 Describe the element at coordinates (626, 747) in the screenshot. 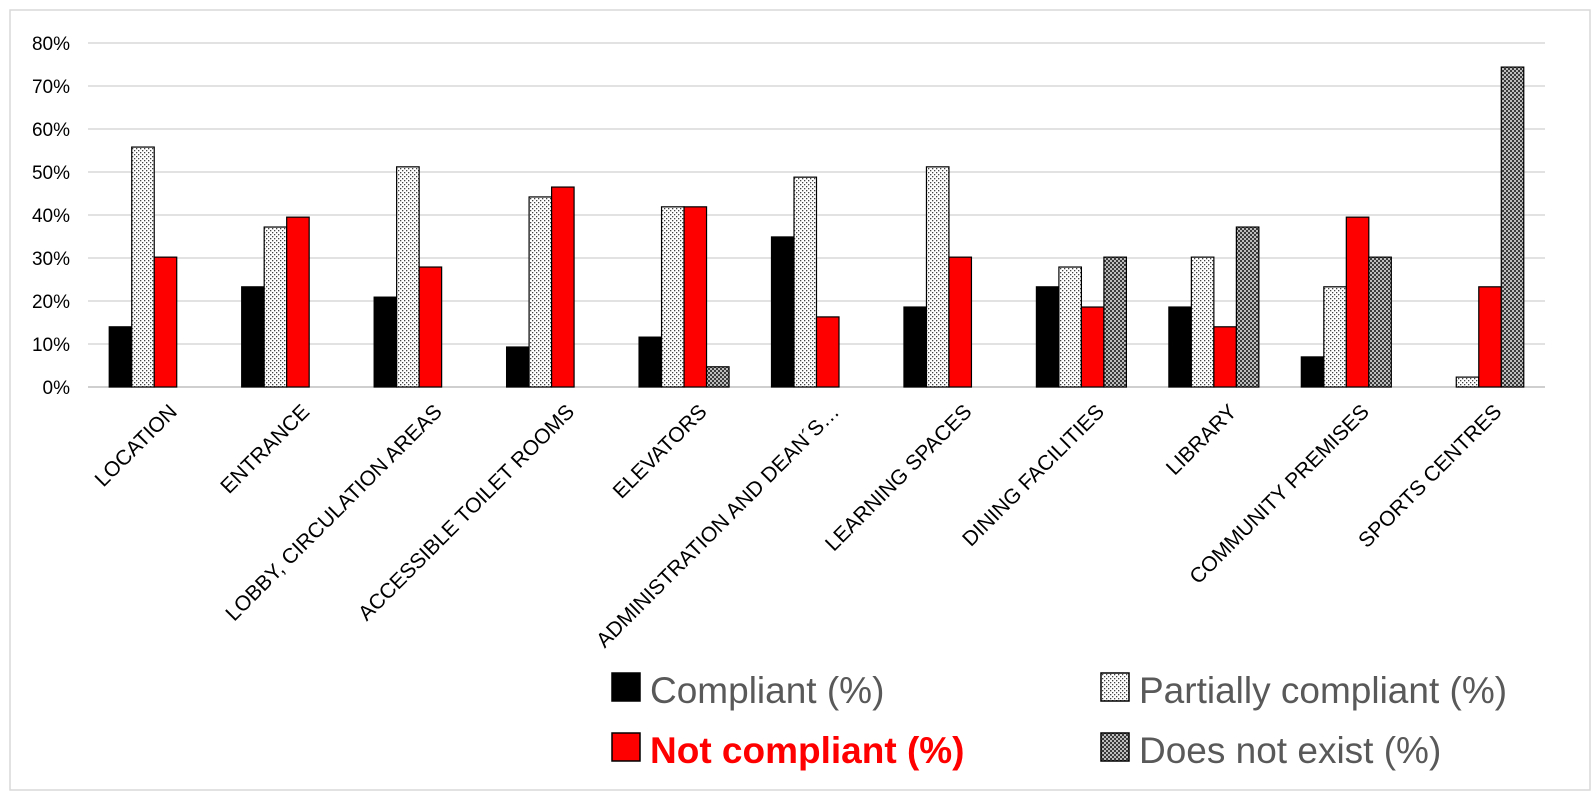

I see `legend-swatch-not-compliant` at that location.